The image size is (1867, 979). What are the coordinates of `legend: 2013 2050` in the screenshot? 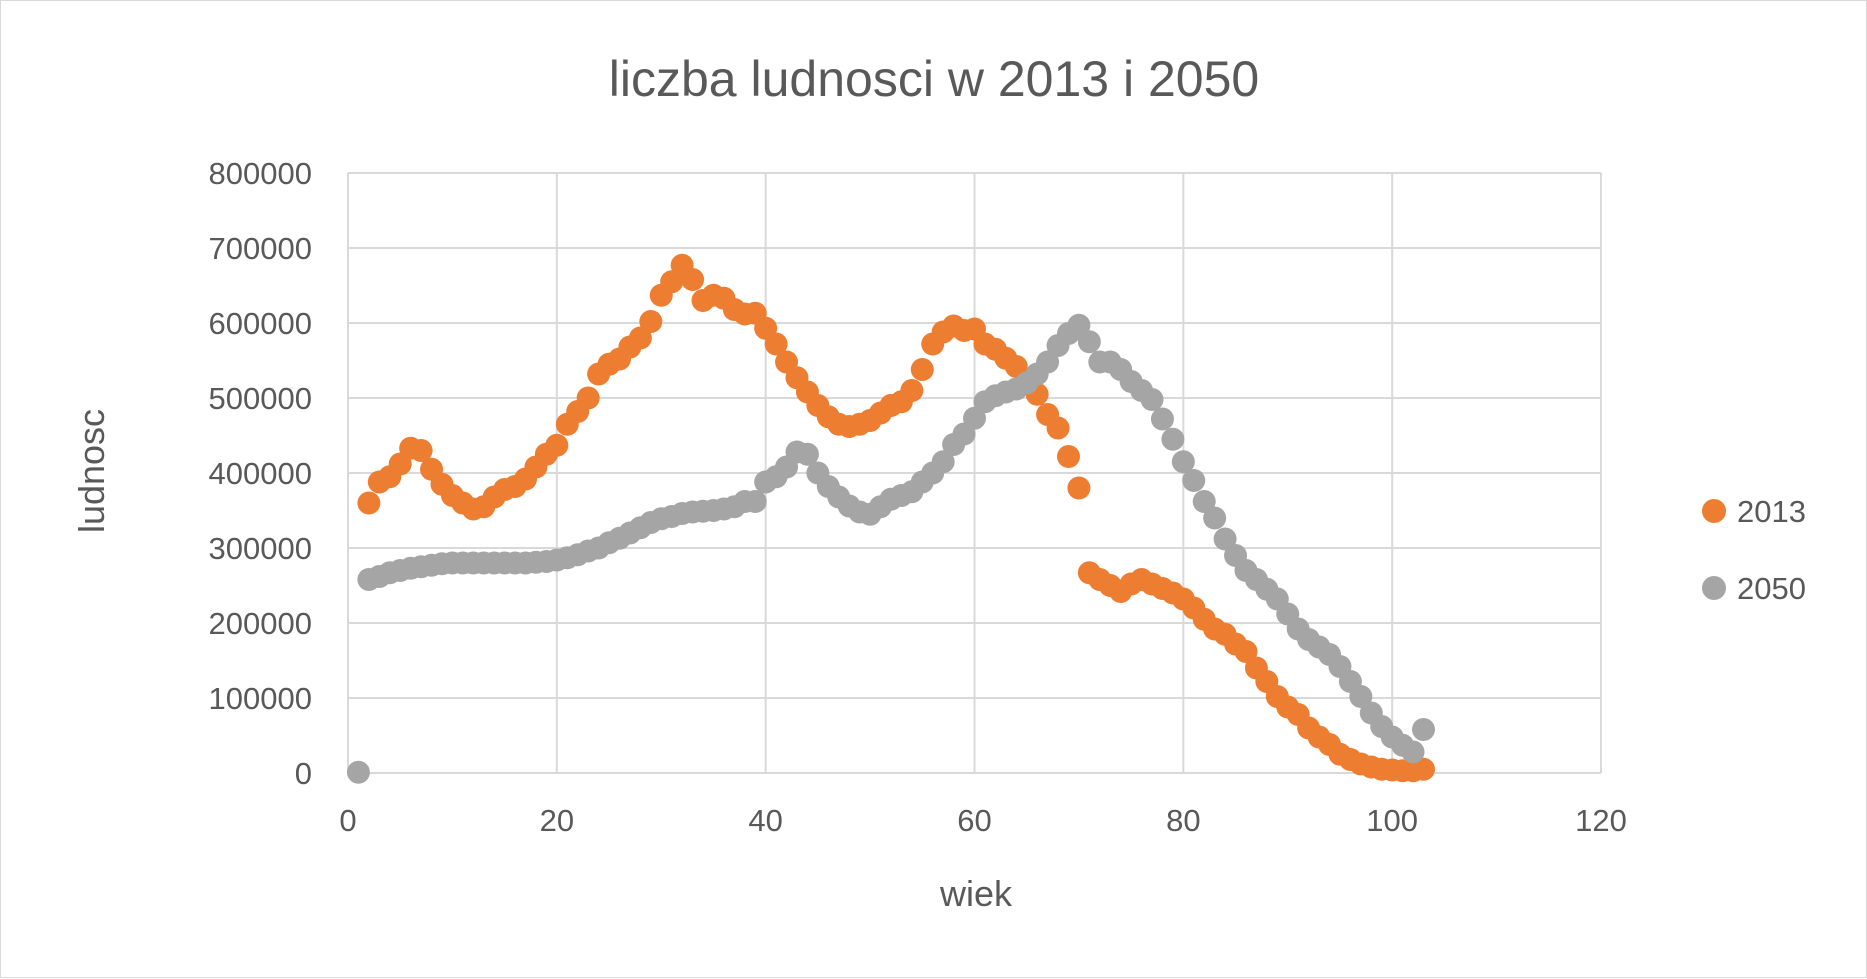 It's located at (1754, 550).